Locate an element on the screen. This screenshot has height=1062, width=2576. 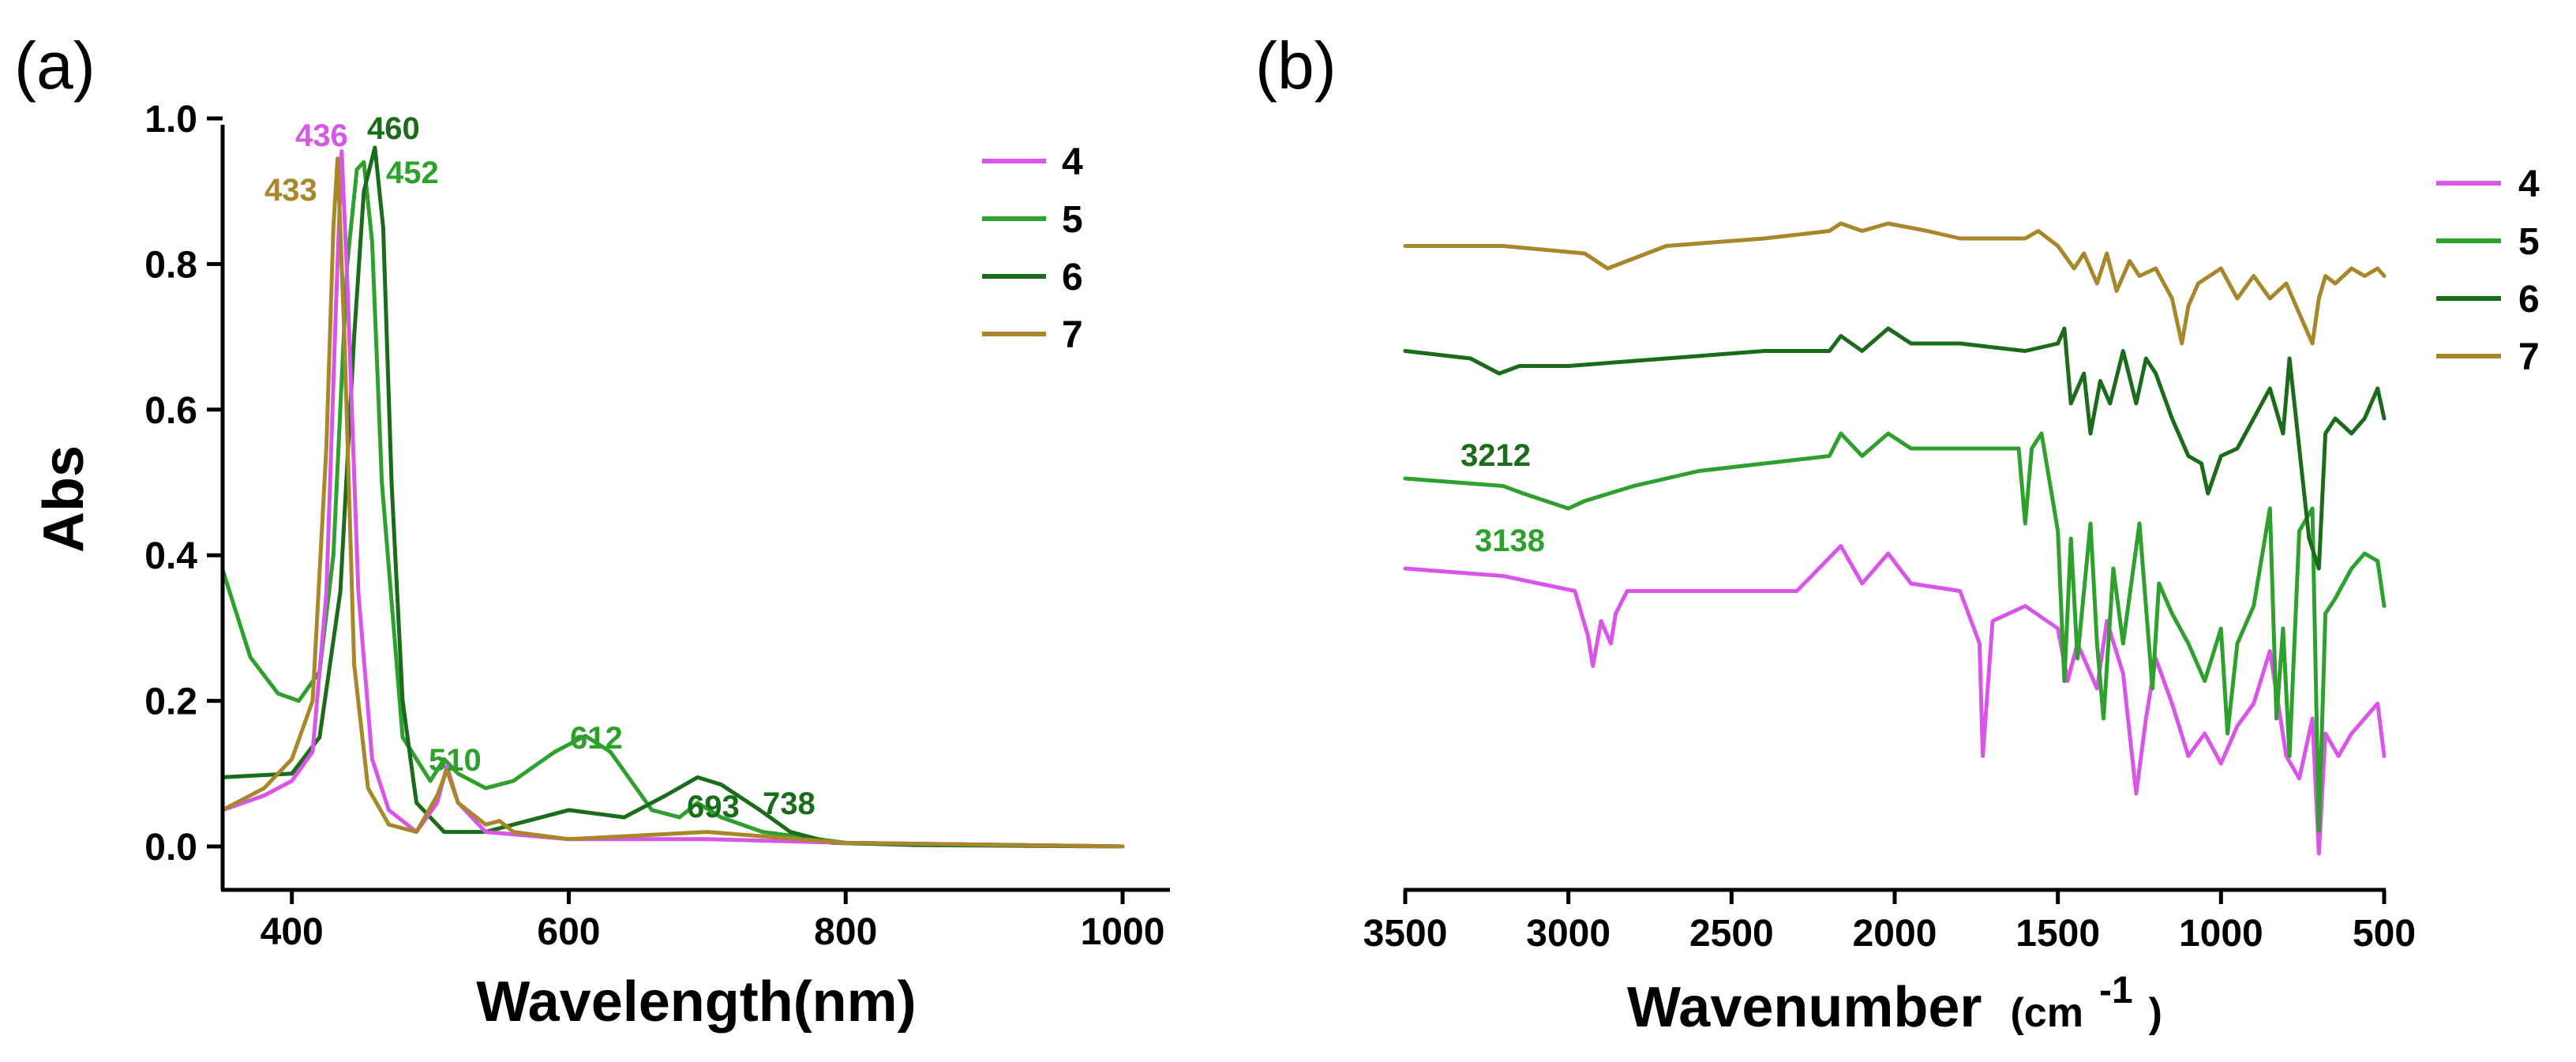
panel-label-a: (a) is located at coordinates (55, 65).